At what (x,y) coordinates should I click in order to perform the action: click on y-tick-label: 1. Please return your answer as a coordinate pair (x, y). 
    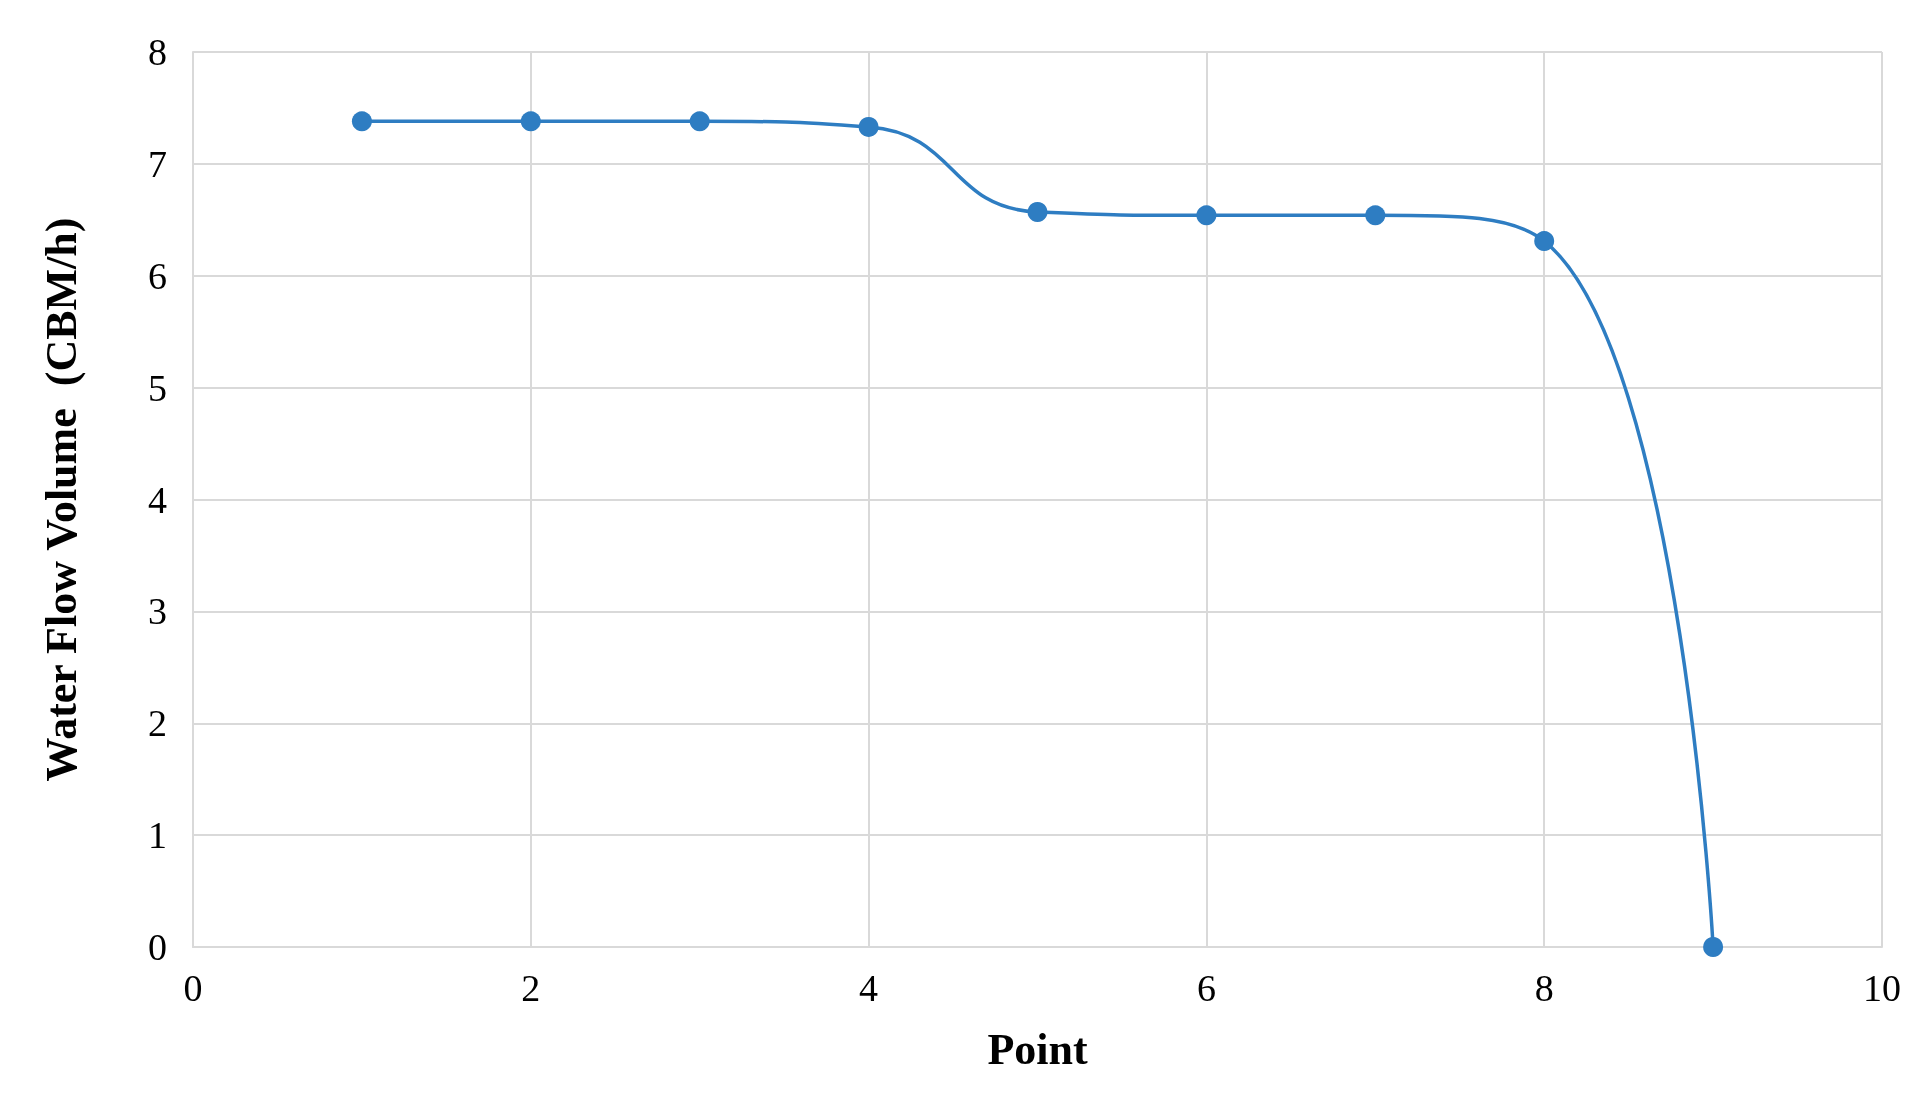
    Looking at the image, I should click on (157, 835).